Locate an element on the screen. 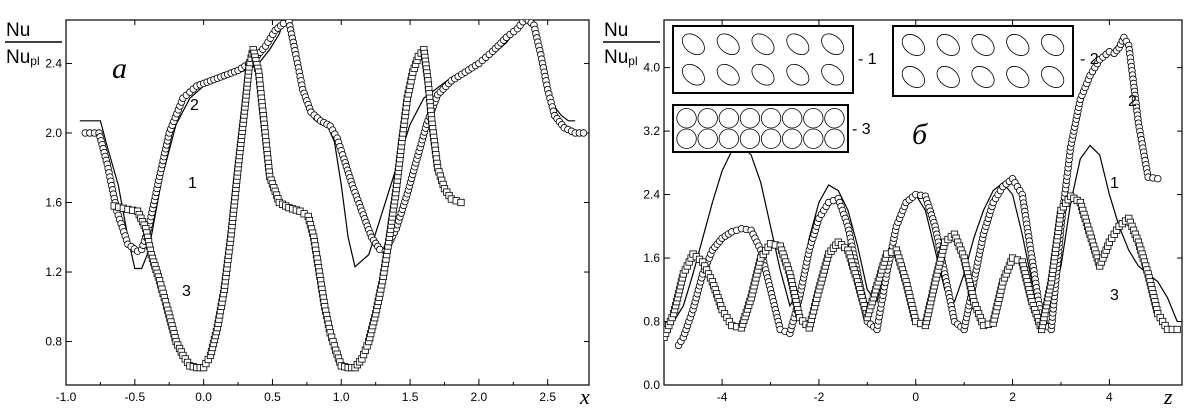 This screenshot has width=1187, height=414. curve-label-a-2: 2 is located at coordinates (194, 105).